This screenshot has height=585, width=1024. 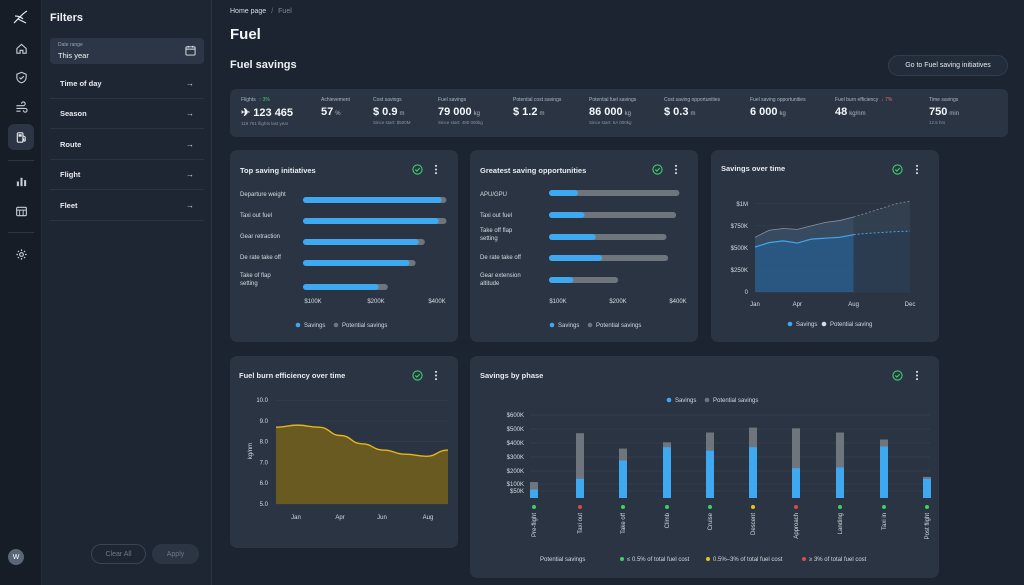 I want to click on breadcrumb-current: Fuel, so click(x=285, y=11).